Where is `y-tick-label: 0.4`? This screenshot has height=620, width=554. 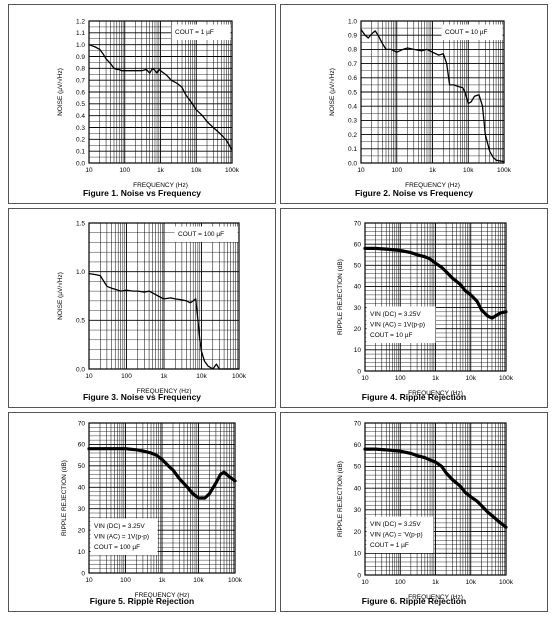 y-tick-label: 0.4 is located at coordinates (352, 107).